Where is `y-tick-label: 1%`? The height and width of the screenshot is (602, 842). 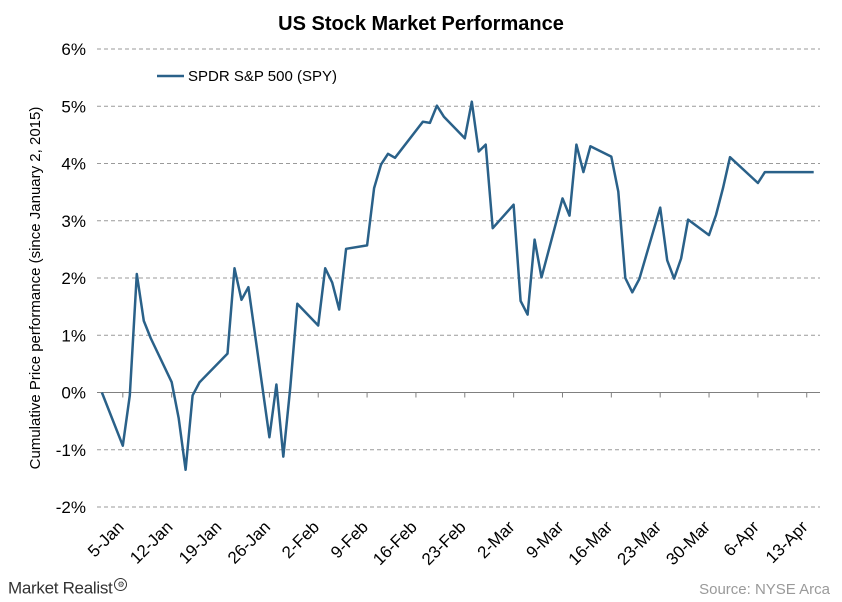
y-tick-label: 1% is located at coordinates (73, 335).